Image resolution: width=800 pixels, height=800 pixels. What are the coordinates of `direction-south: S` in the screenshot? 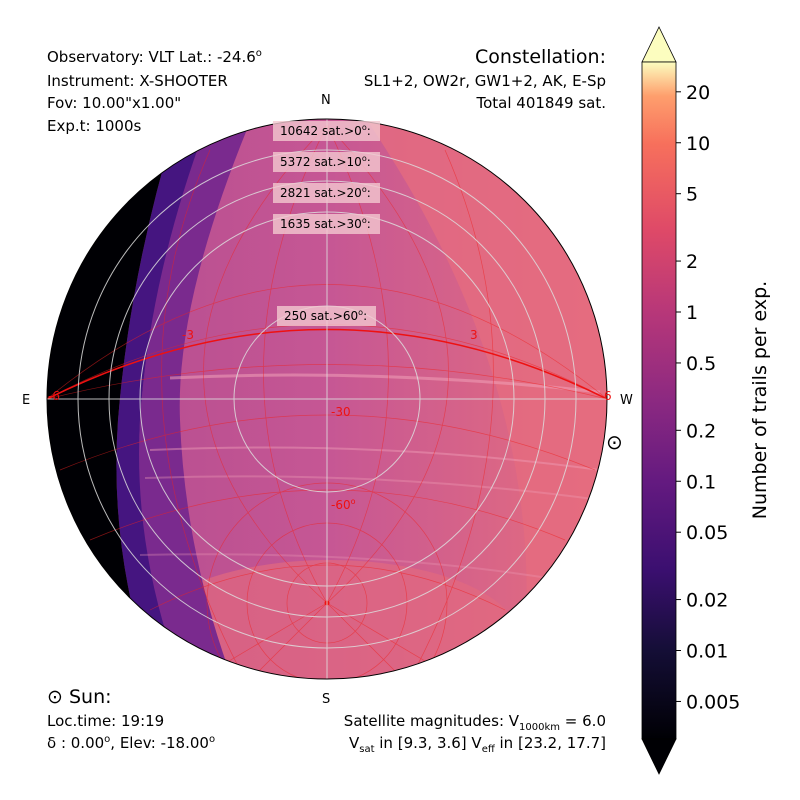 It's located at (326, 699).